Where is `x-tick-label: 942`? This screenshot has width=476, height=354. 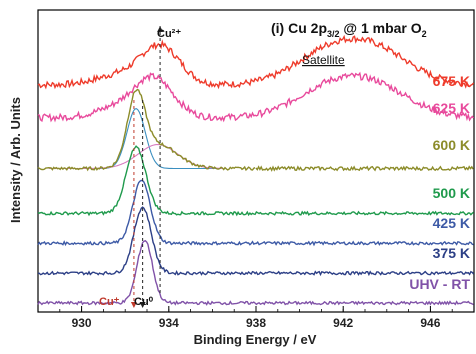
x-tick-label: 942 is located at coordinates (343, 323).